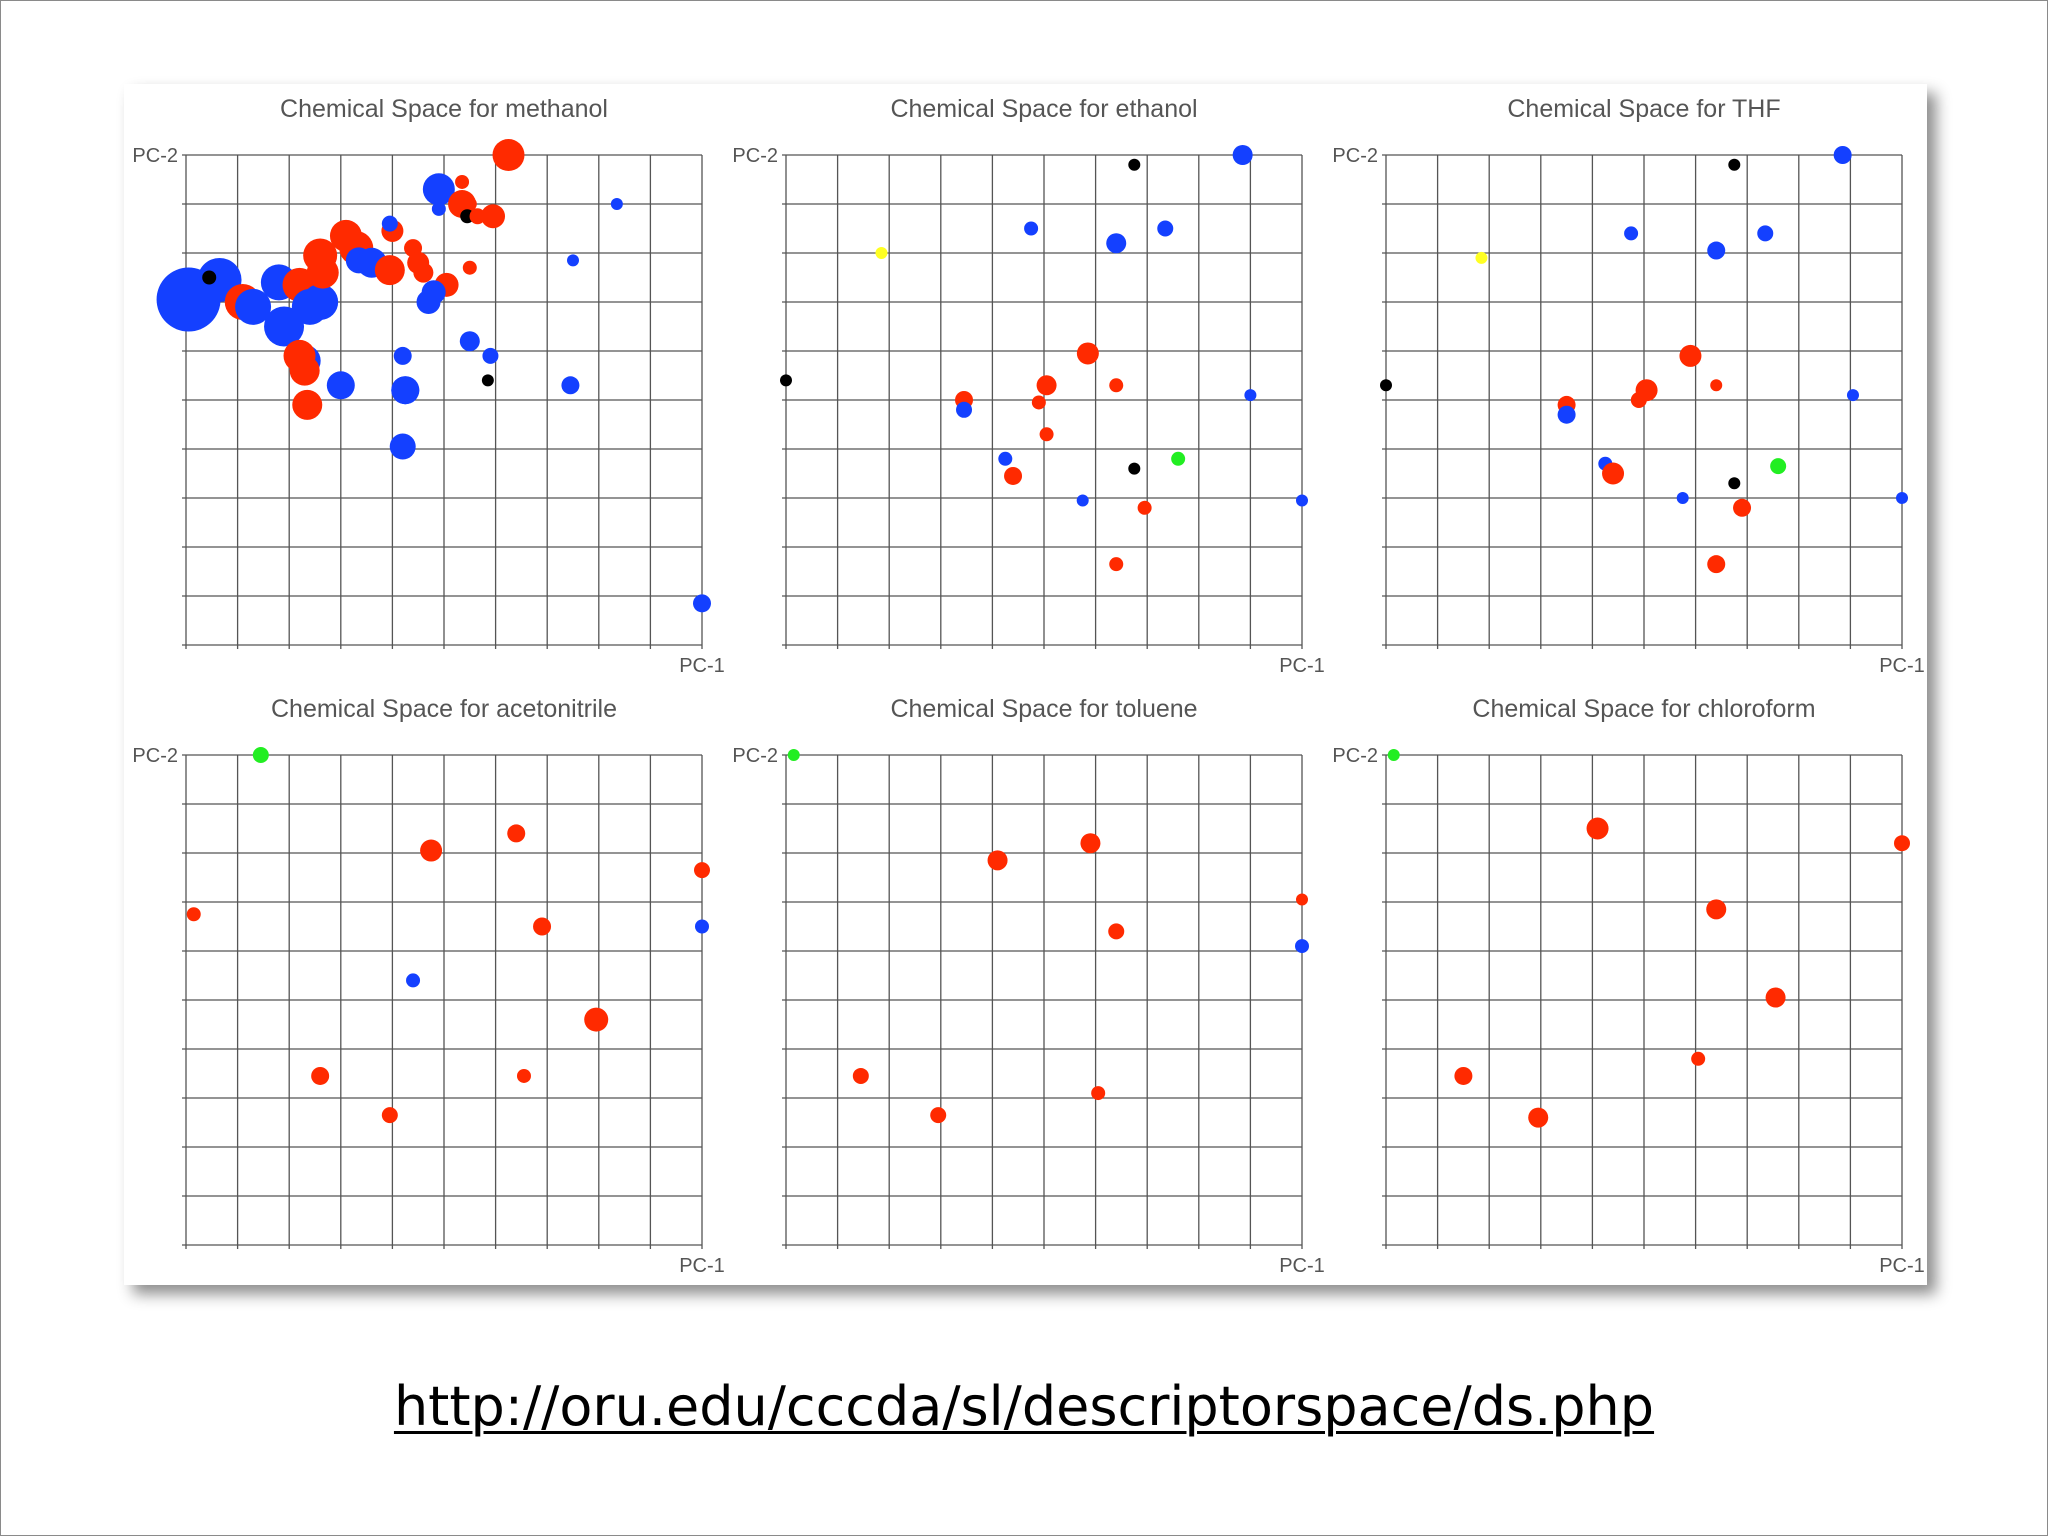  What do you see at coordinates (1043, 709) in the screenshot?
I see `chart-title: Chemical Space for toluene` at bounding box center [1043, 709].